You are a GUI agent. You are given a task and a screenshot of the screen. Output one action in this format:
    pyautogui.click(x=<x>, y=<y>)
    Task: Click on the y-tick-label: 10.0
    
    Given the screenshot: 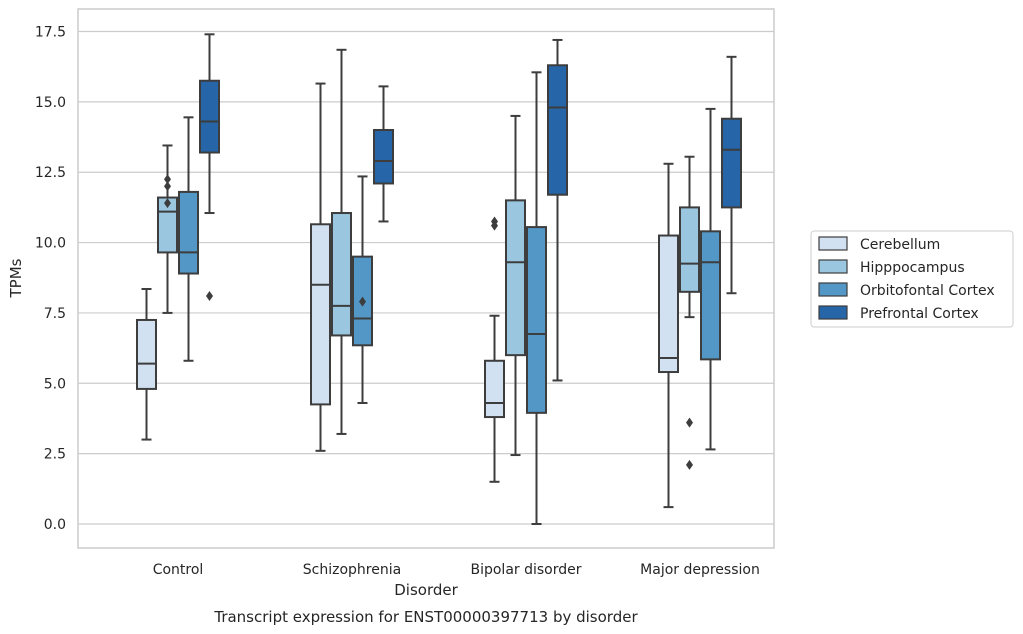 What is the action you would take?
    pyautogui.click(x=50, y=244)
    